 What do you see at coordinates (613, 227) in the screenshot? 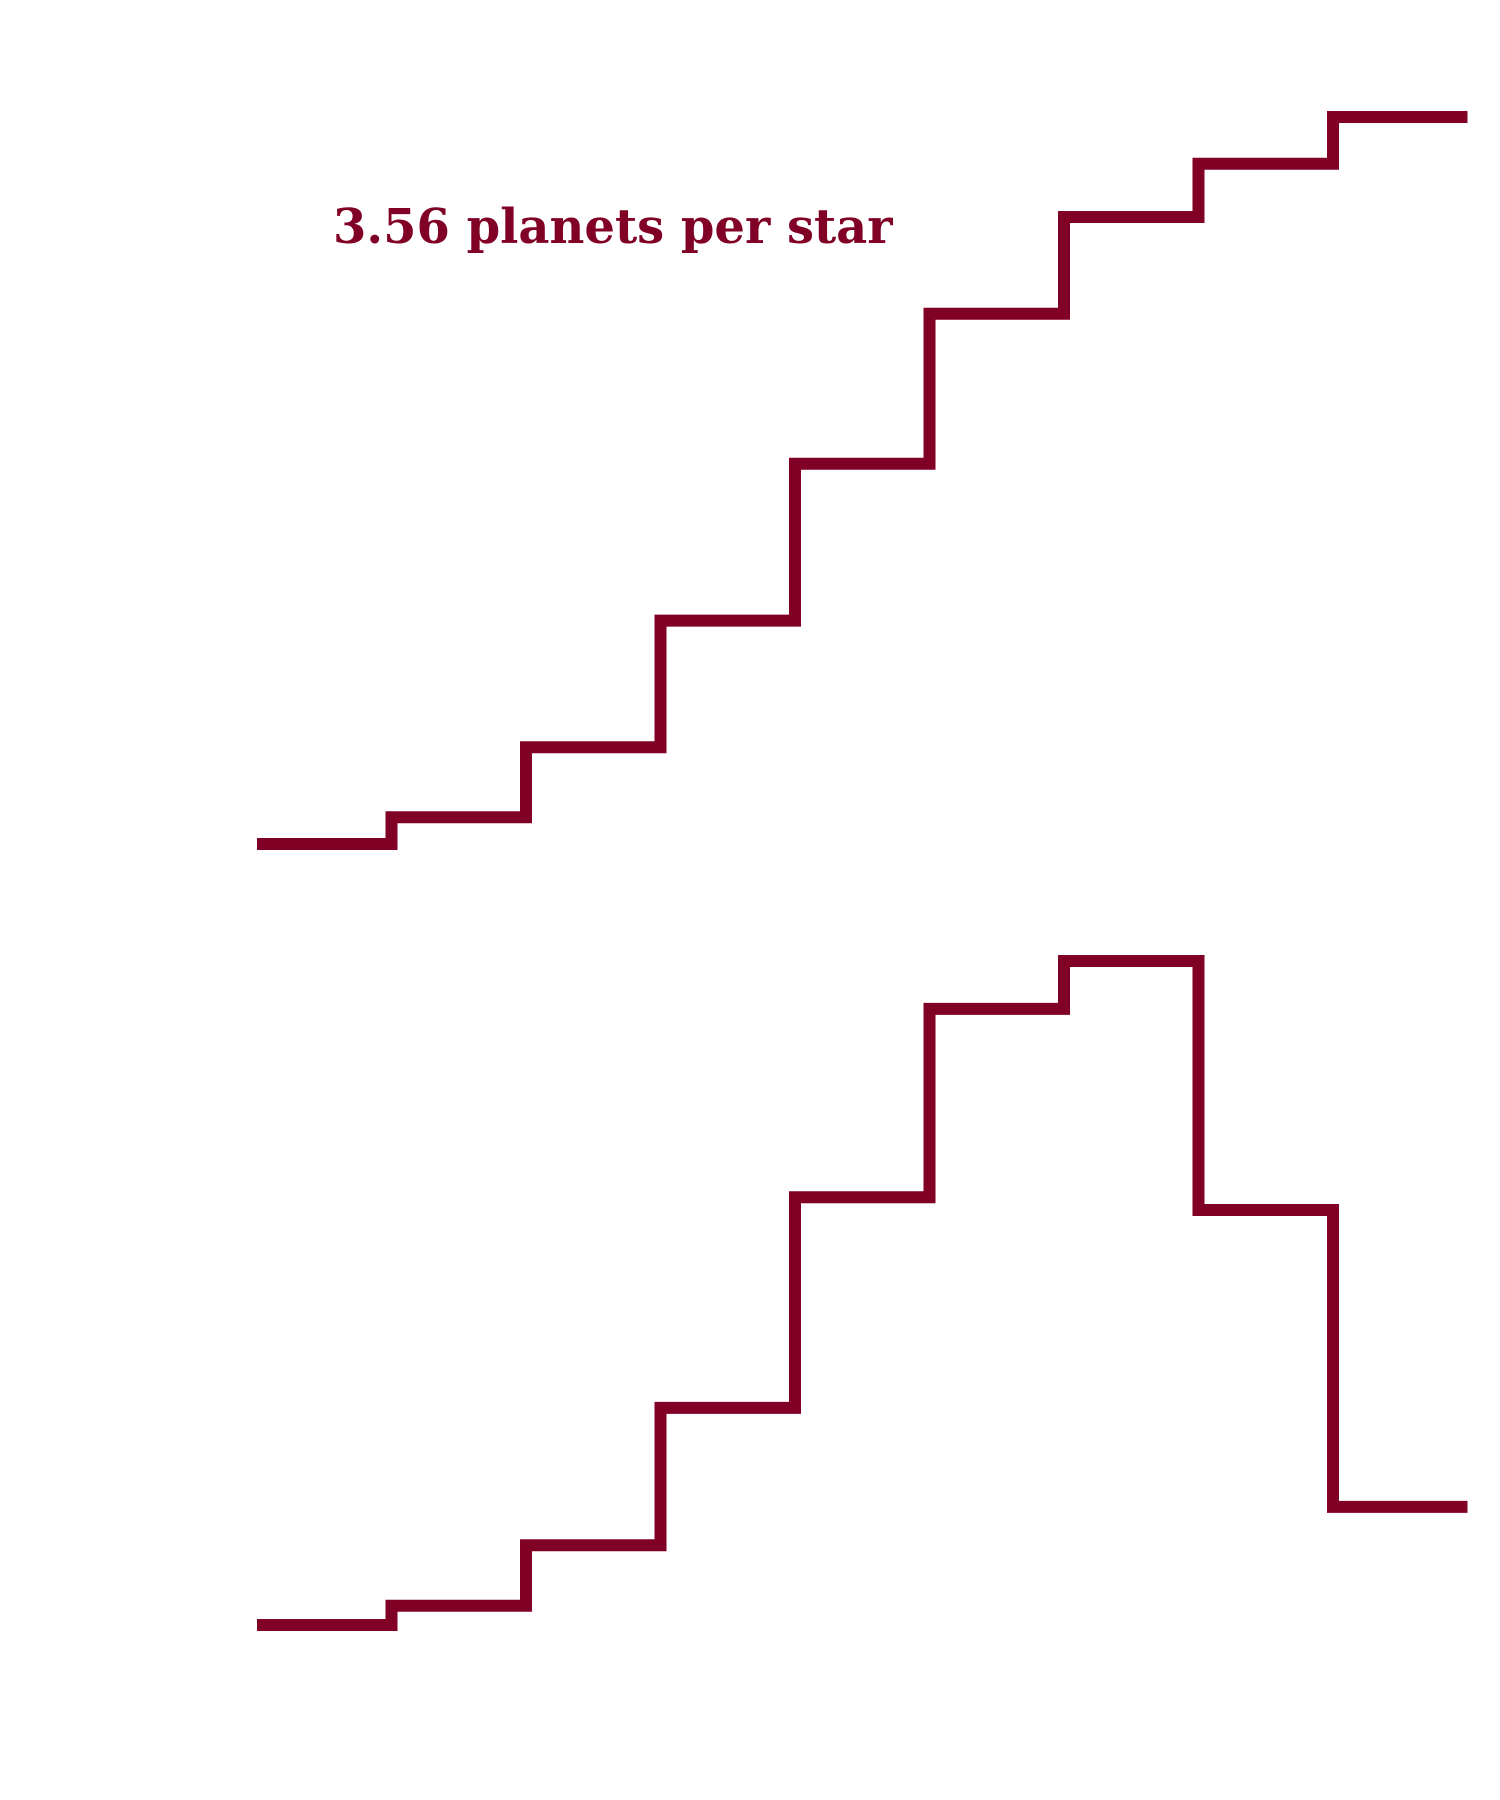
I see `planets-per-star-annotation: 3.56 planets per star` at bounding box center [613, 227].